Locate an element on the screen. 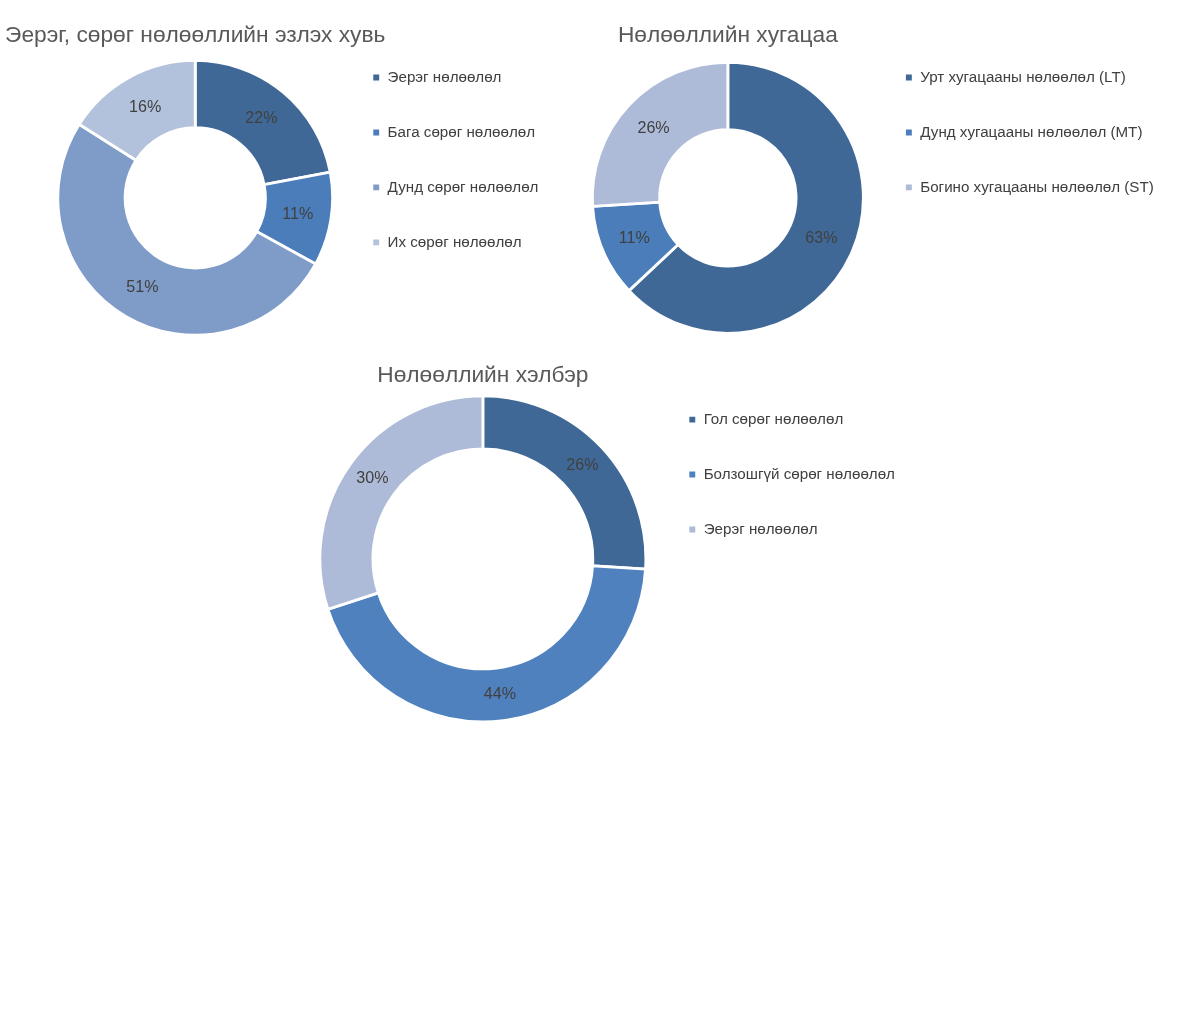 The height and width of the screenshot is (1025, 1178). chart-title: Нөлөөллийн хэлбэр is located at coordinates (483, 373).